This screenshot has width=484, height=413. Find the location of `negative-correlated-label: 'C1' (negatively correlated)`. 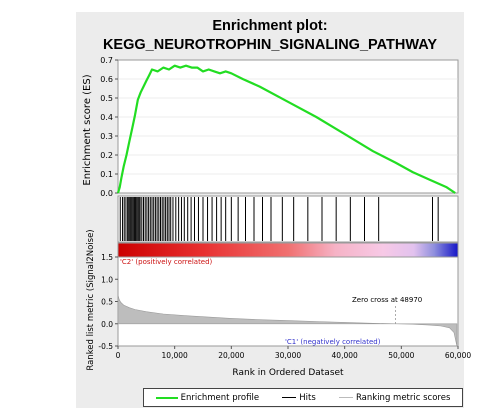

negative-correlated-label: 'C1' (negatively correlated) is located at coordinates (333, 342).